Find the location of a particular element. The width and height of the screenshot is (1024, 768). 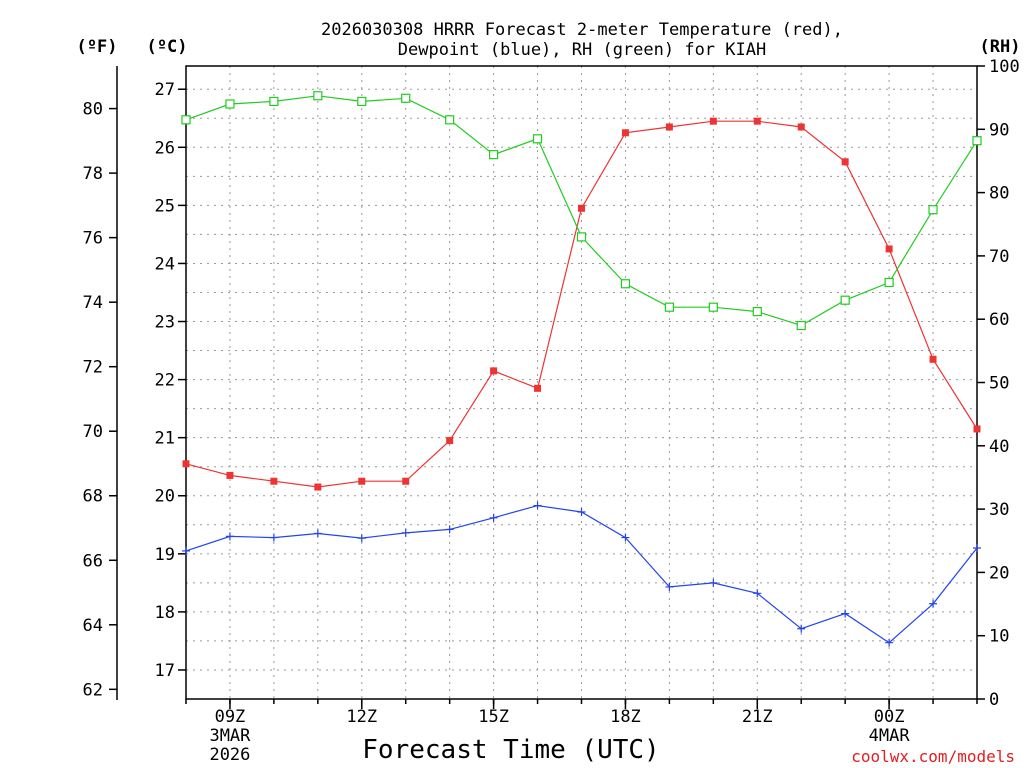

fahrenheit-tick-label: 70 is located at coordinates (93, 432).